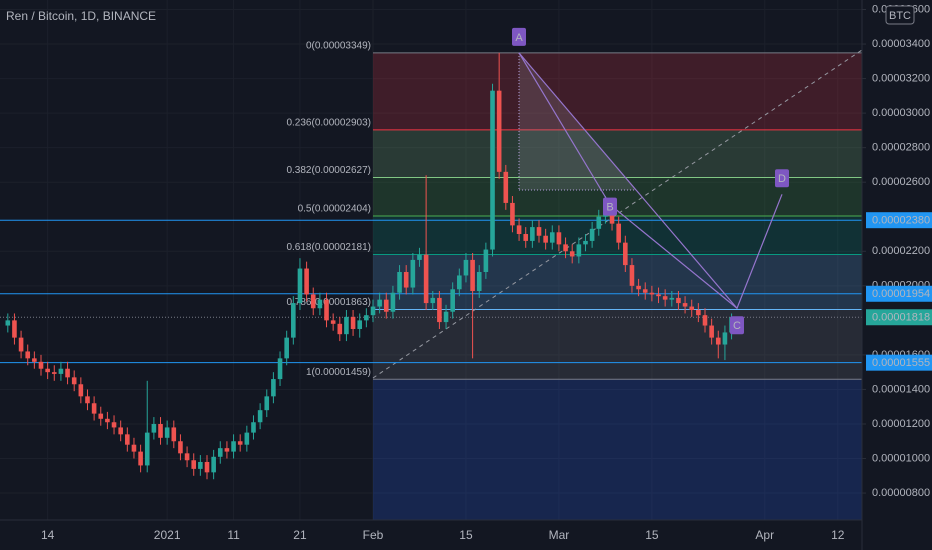 The height and width of the screenshot is (550, 932). What do you see at coordinates (737, 326) in the screenshot?
I see `pattern-label: C` at bounding box center [737, 326].